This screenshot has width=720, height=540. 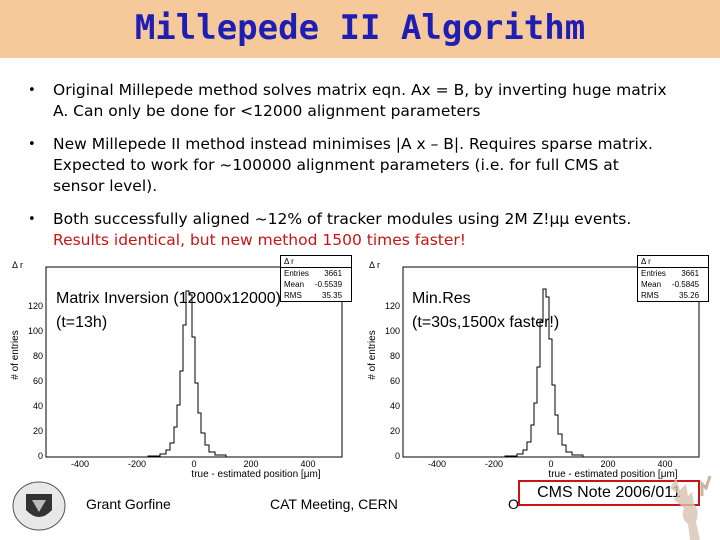 What do you see at coordinates (82, 322) in the screenshot?
I see `method-time: (t=13h)` at bounding box center [82, 322].